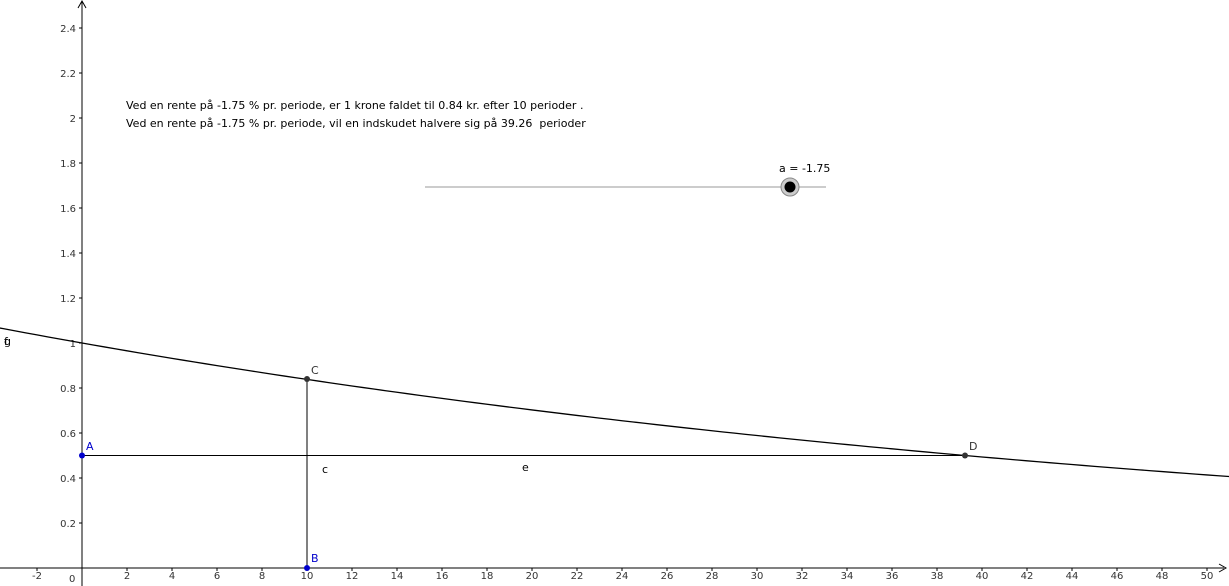 This screenshot has height=586, width=1229. Describe the element at coordinates (73, 344) in the screenshot. I see `y-tick-label: 1` at that location.